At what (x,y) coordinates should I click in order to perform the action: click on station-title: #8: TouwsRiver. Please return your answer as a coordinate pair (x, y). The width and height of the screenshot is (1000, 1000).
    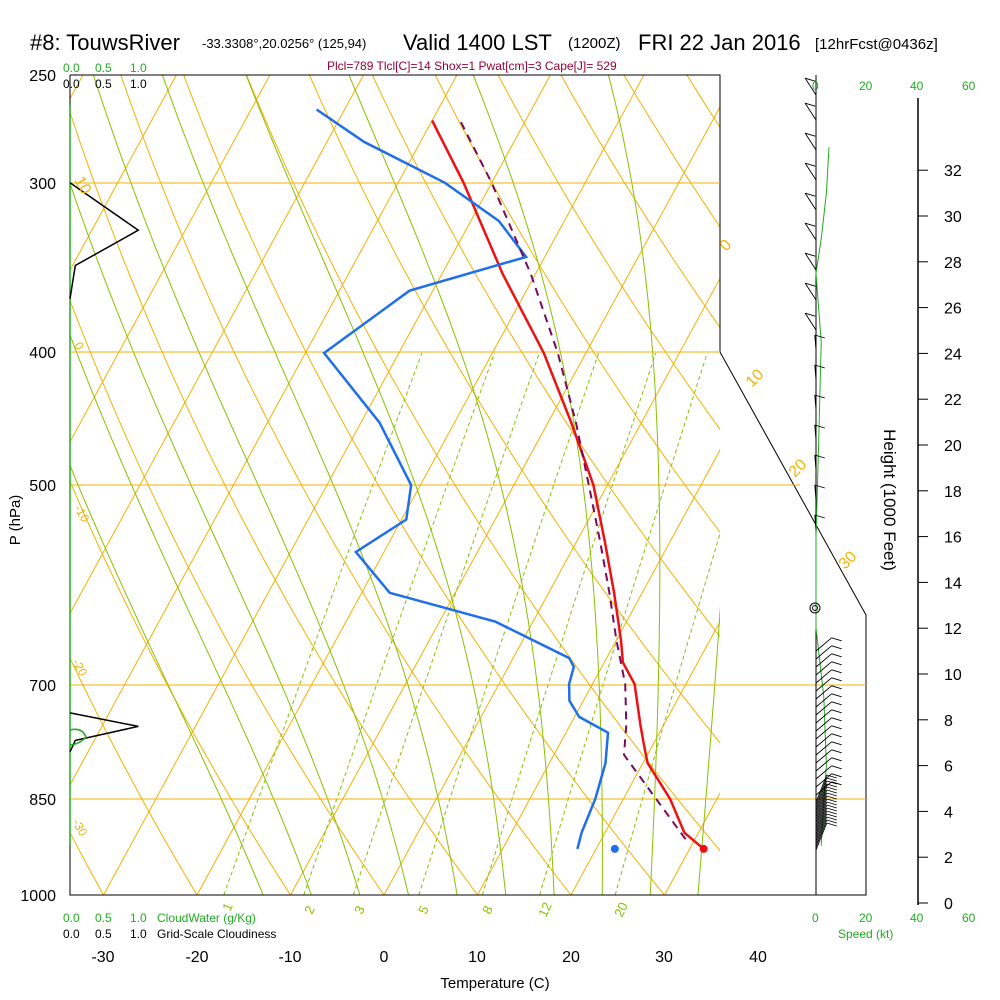
    Looking at the image, I should click on (105, 42).